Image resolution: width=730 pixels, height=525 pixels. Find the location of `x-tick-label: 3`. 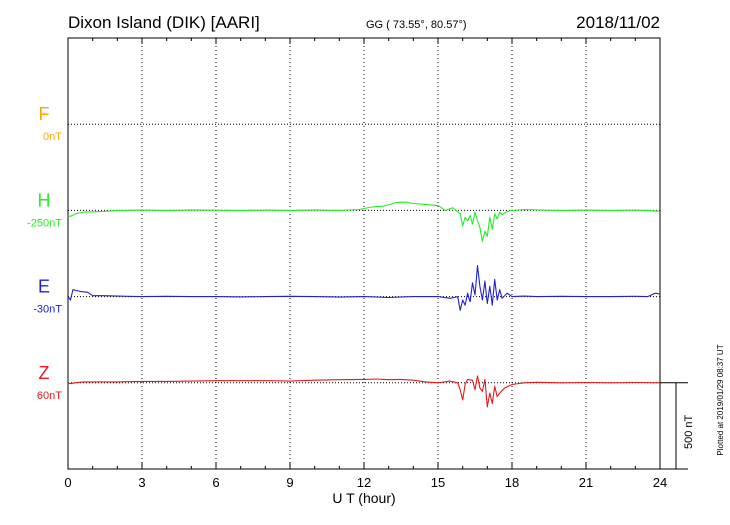

x-tick-label: 3 is located at coordinates (141, 482).